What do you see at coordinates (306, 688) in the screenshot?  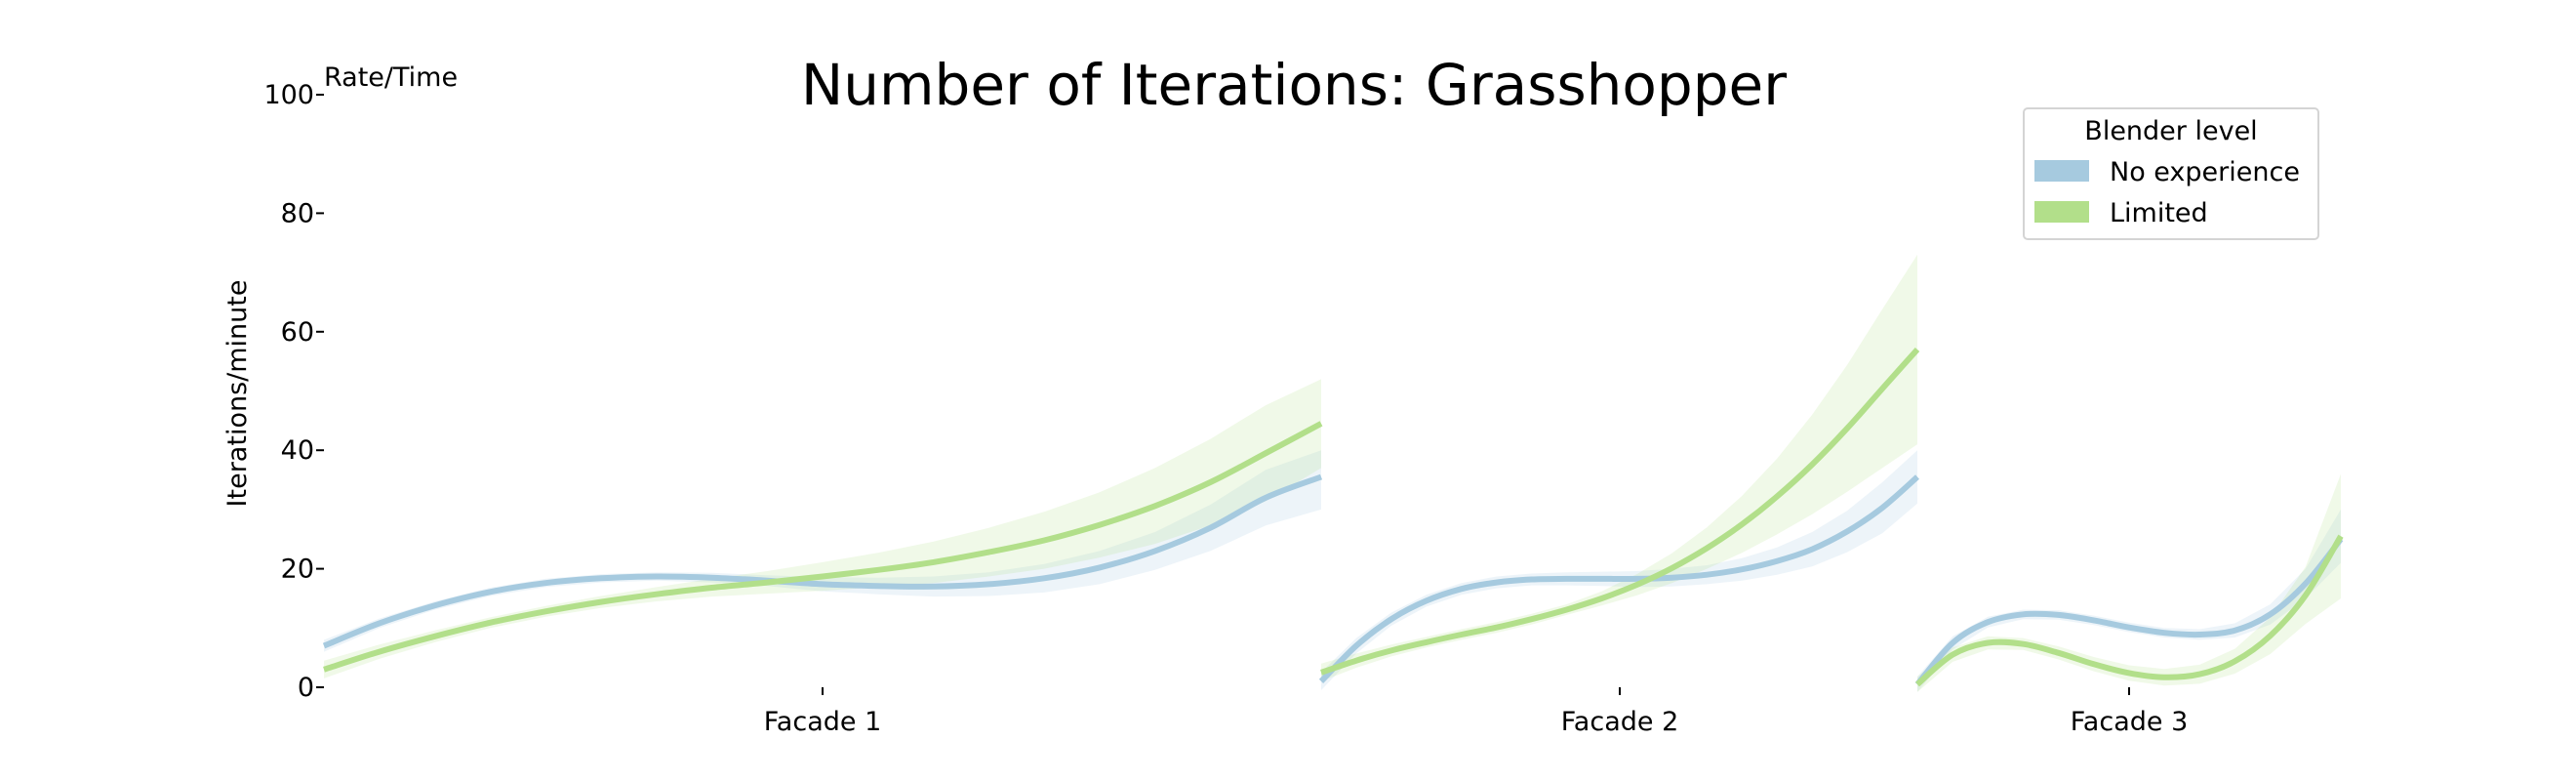 I see `y-tick-label: 0` at bounding box center [306, 688].